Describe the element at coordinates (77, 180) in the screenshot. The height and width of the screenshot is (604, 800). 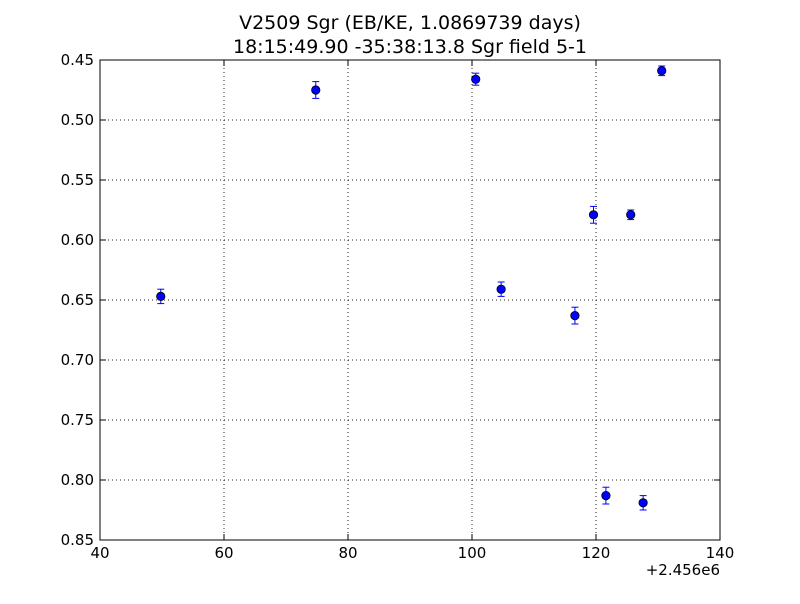
I see `y-tick-label: 0.55` at that location.